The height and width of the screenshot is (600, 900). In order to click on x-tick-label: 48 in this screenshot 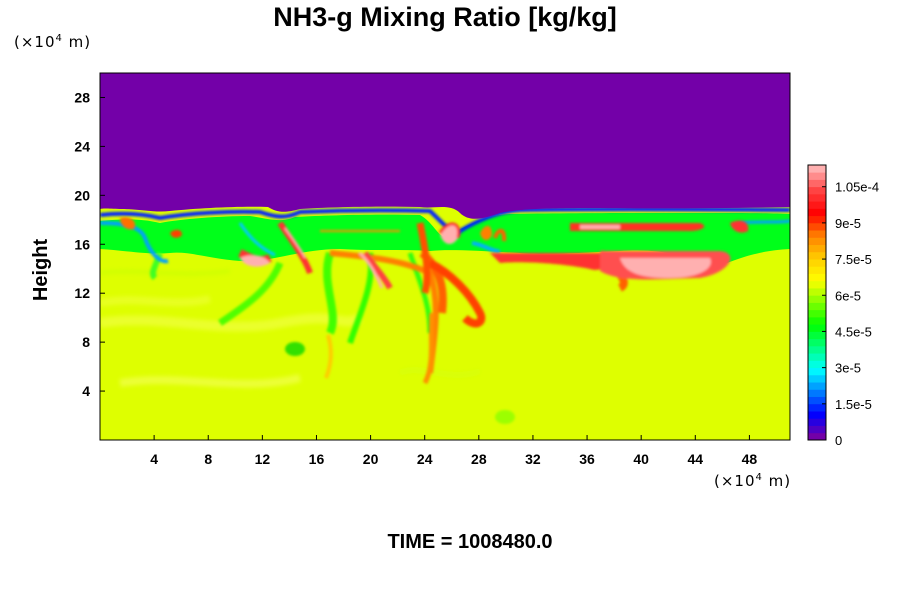, I will do `click(750, 459)`.